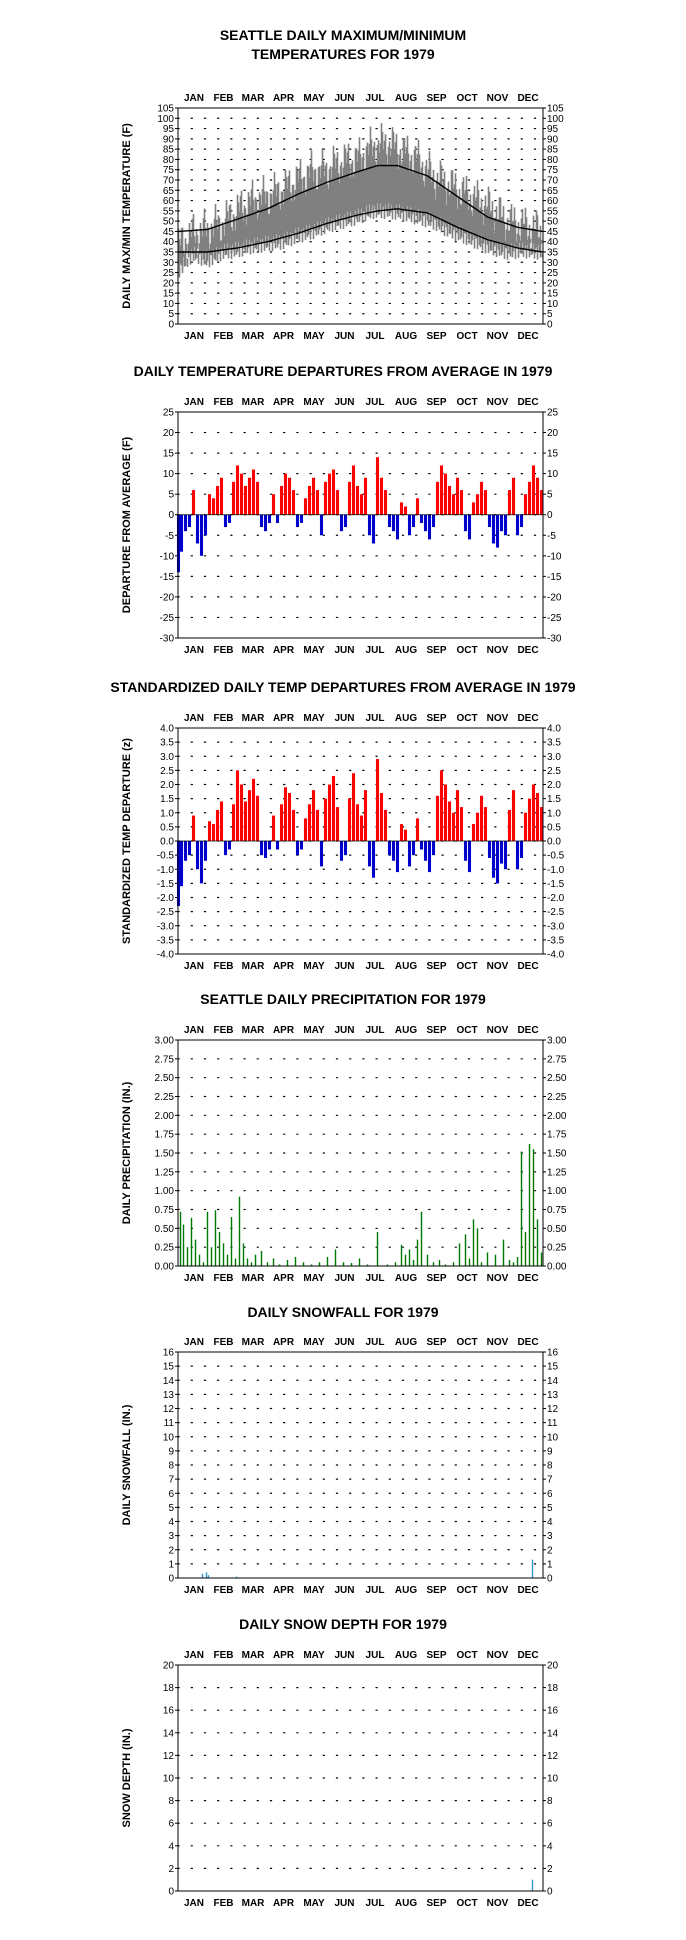 This screenshot has width=686, height=1940. What do you see at coordinates (553, 170) in the screenshot?
I see `y-tick-label-right: 75` at bounding box center [553, 170].